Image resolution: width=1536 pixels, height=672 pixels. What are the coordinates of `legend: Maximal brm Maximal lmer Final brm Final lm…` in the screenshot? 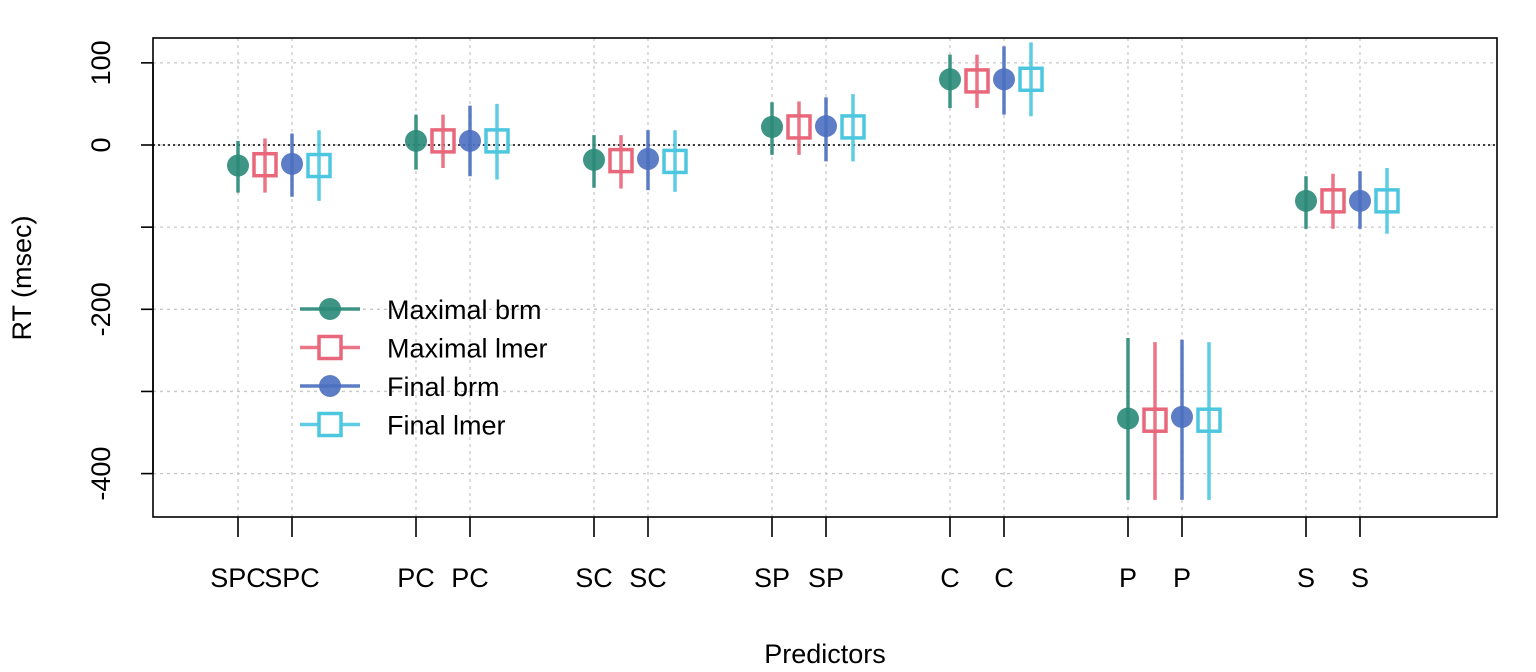 It's located at (424, 368).